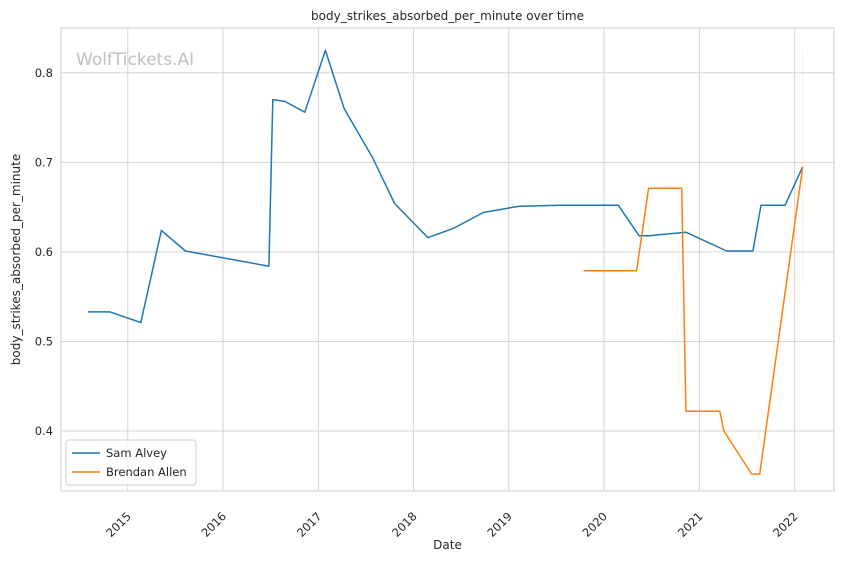  Describe the element at coordinates (404, 524) in the screenshot. I see `x-tick-label: 2018` at that location.